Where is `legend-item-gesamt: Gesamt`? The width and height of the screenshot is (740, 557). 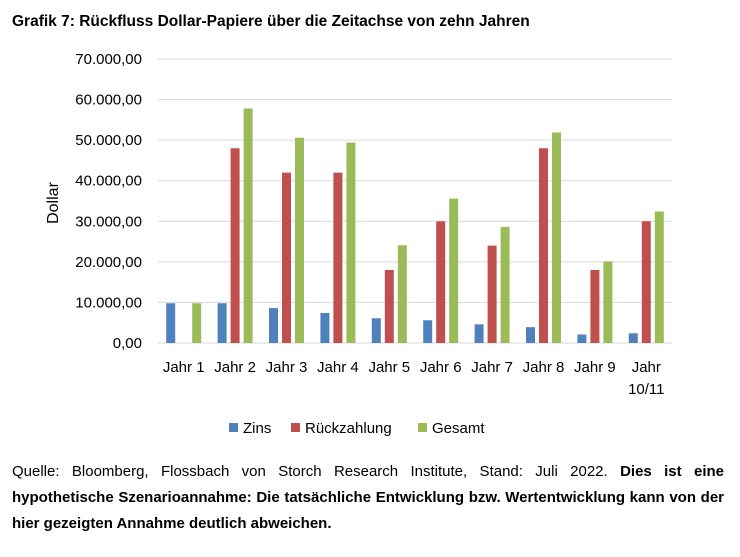
legend-item-gesamt: Gesamt is located at coordinates (451, 428).